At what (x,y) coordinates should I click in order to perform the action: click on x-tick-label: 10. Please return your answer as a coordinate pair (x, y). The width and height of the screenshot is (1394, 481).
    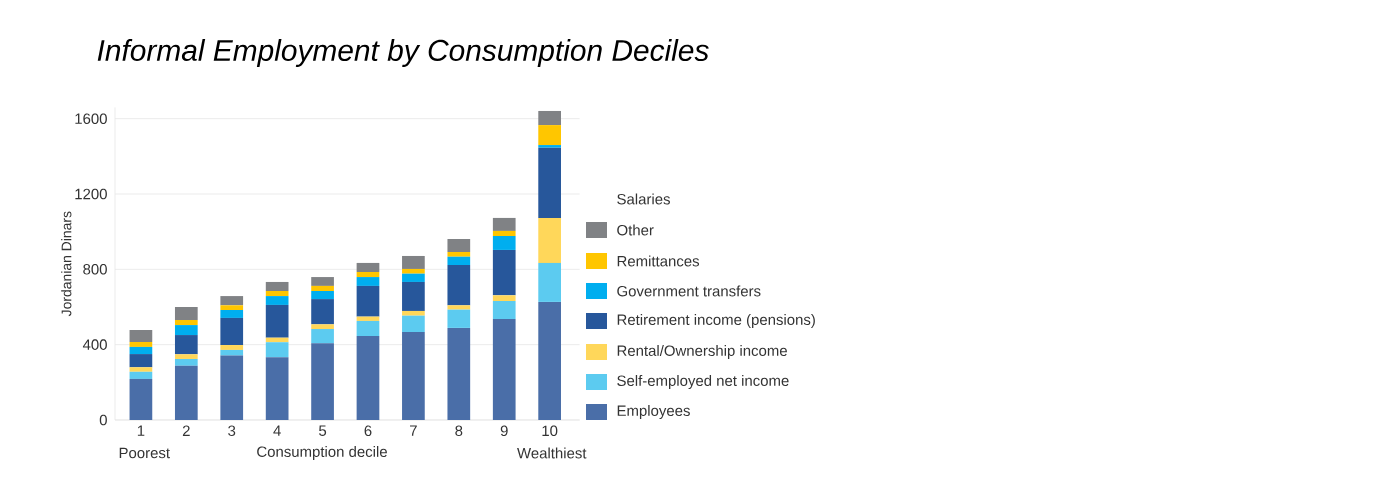
    Looking at the image, I should click on (550, 431).